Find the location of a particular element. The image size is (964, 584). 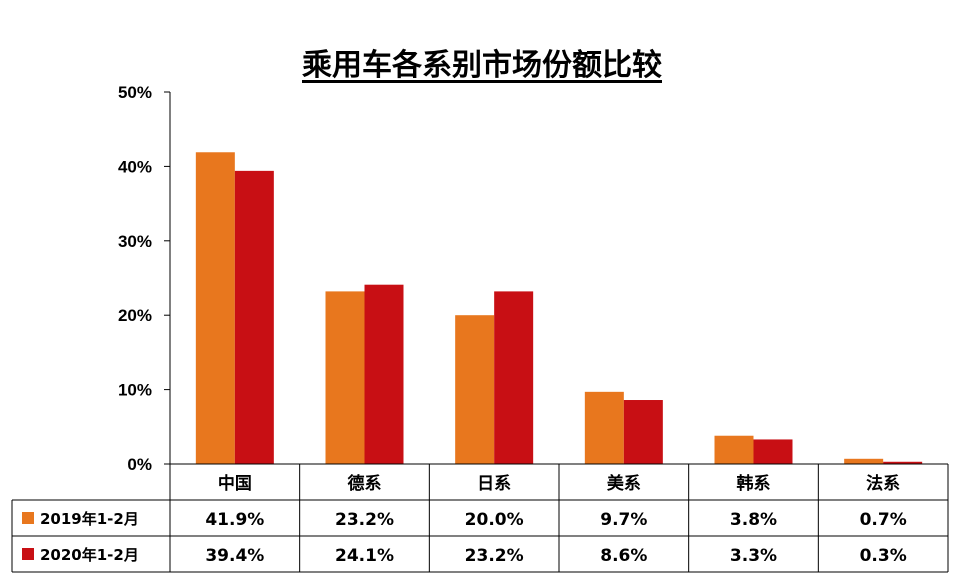

category-label: 日系 is located at coordinates (494, 484).